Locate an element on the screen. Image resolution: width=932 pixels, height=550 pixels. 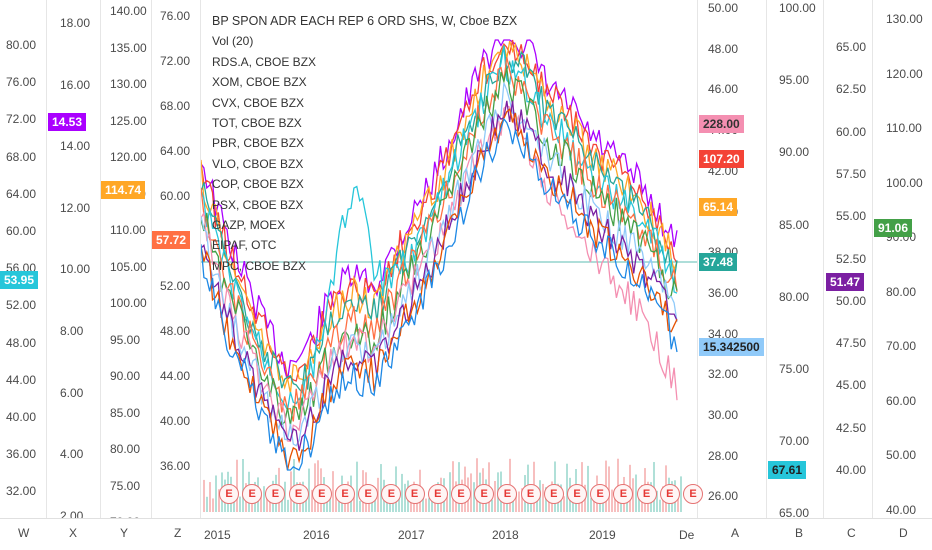
tick-w: 72.00 is located at coordinates (21, 119).